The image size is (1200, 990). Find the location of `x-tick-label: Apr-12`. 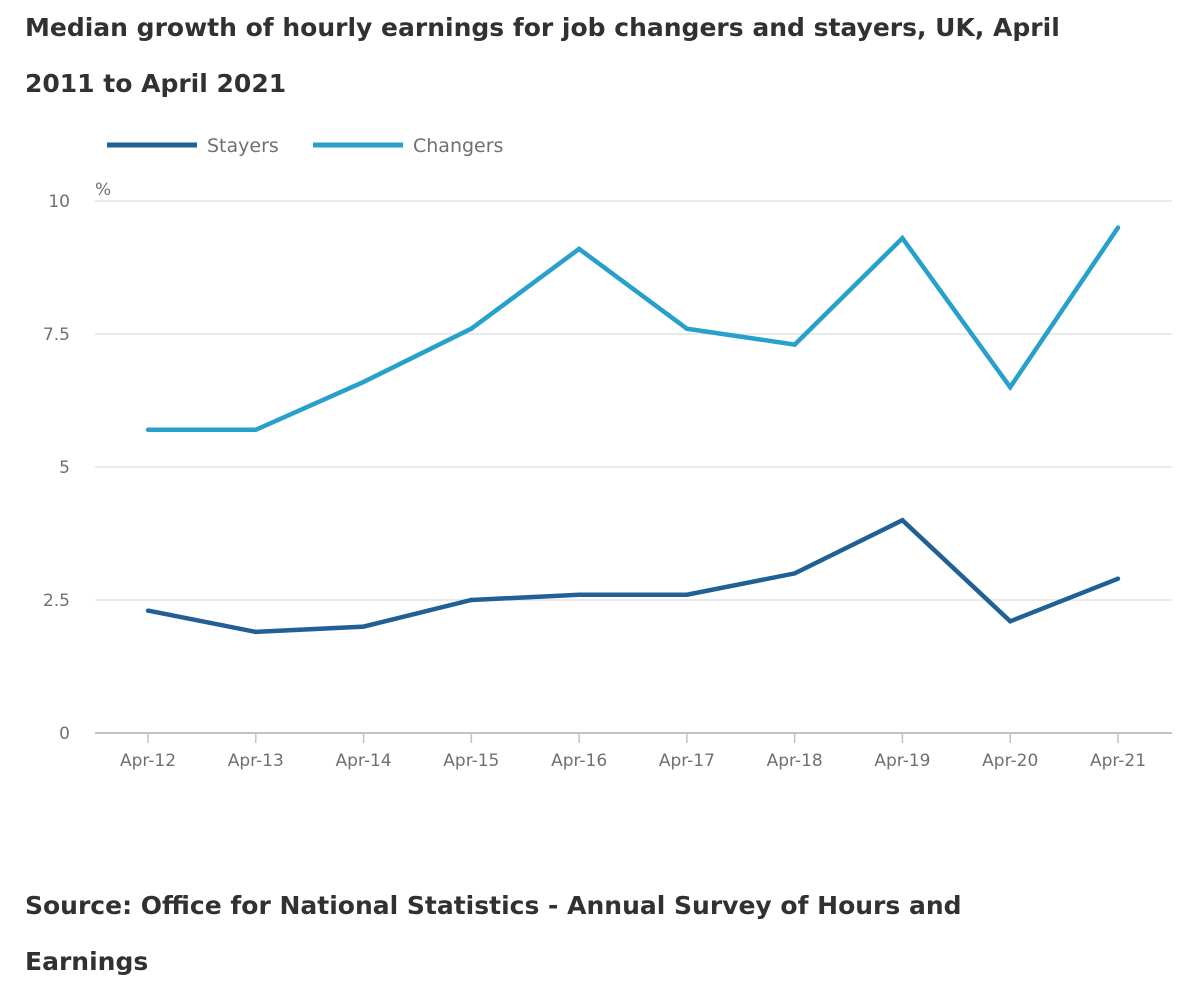

x-tick-label: Apr-12 is located at coordinates (148, 761).